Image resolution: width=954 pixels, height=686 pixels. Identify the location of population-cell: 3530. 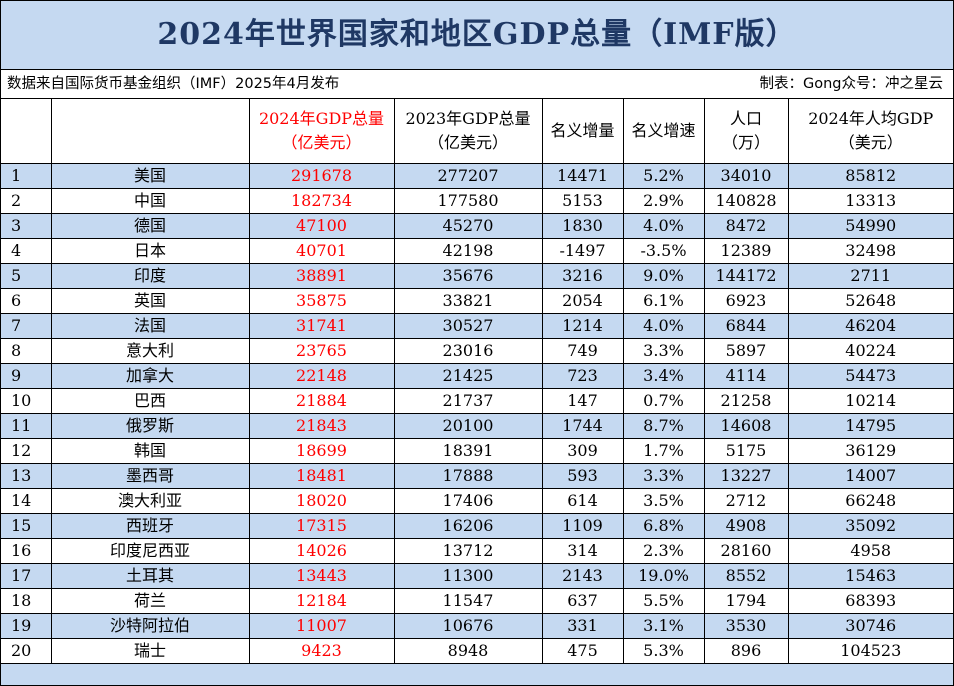
(746, 626).